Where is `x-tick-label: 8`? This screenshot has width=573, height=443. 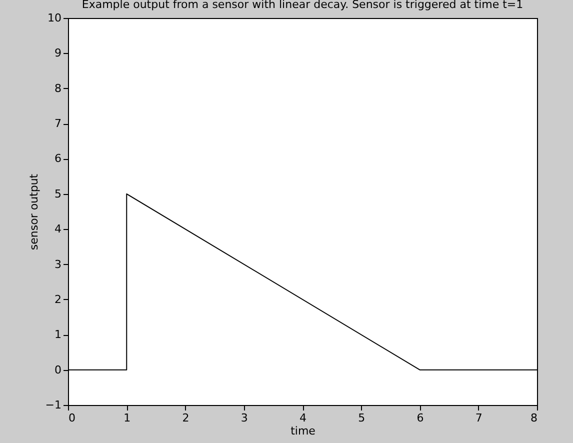 x-tick-label: 8 is located at coordinates (534, 418).